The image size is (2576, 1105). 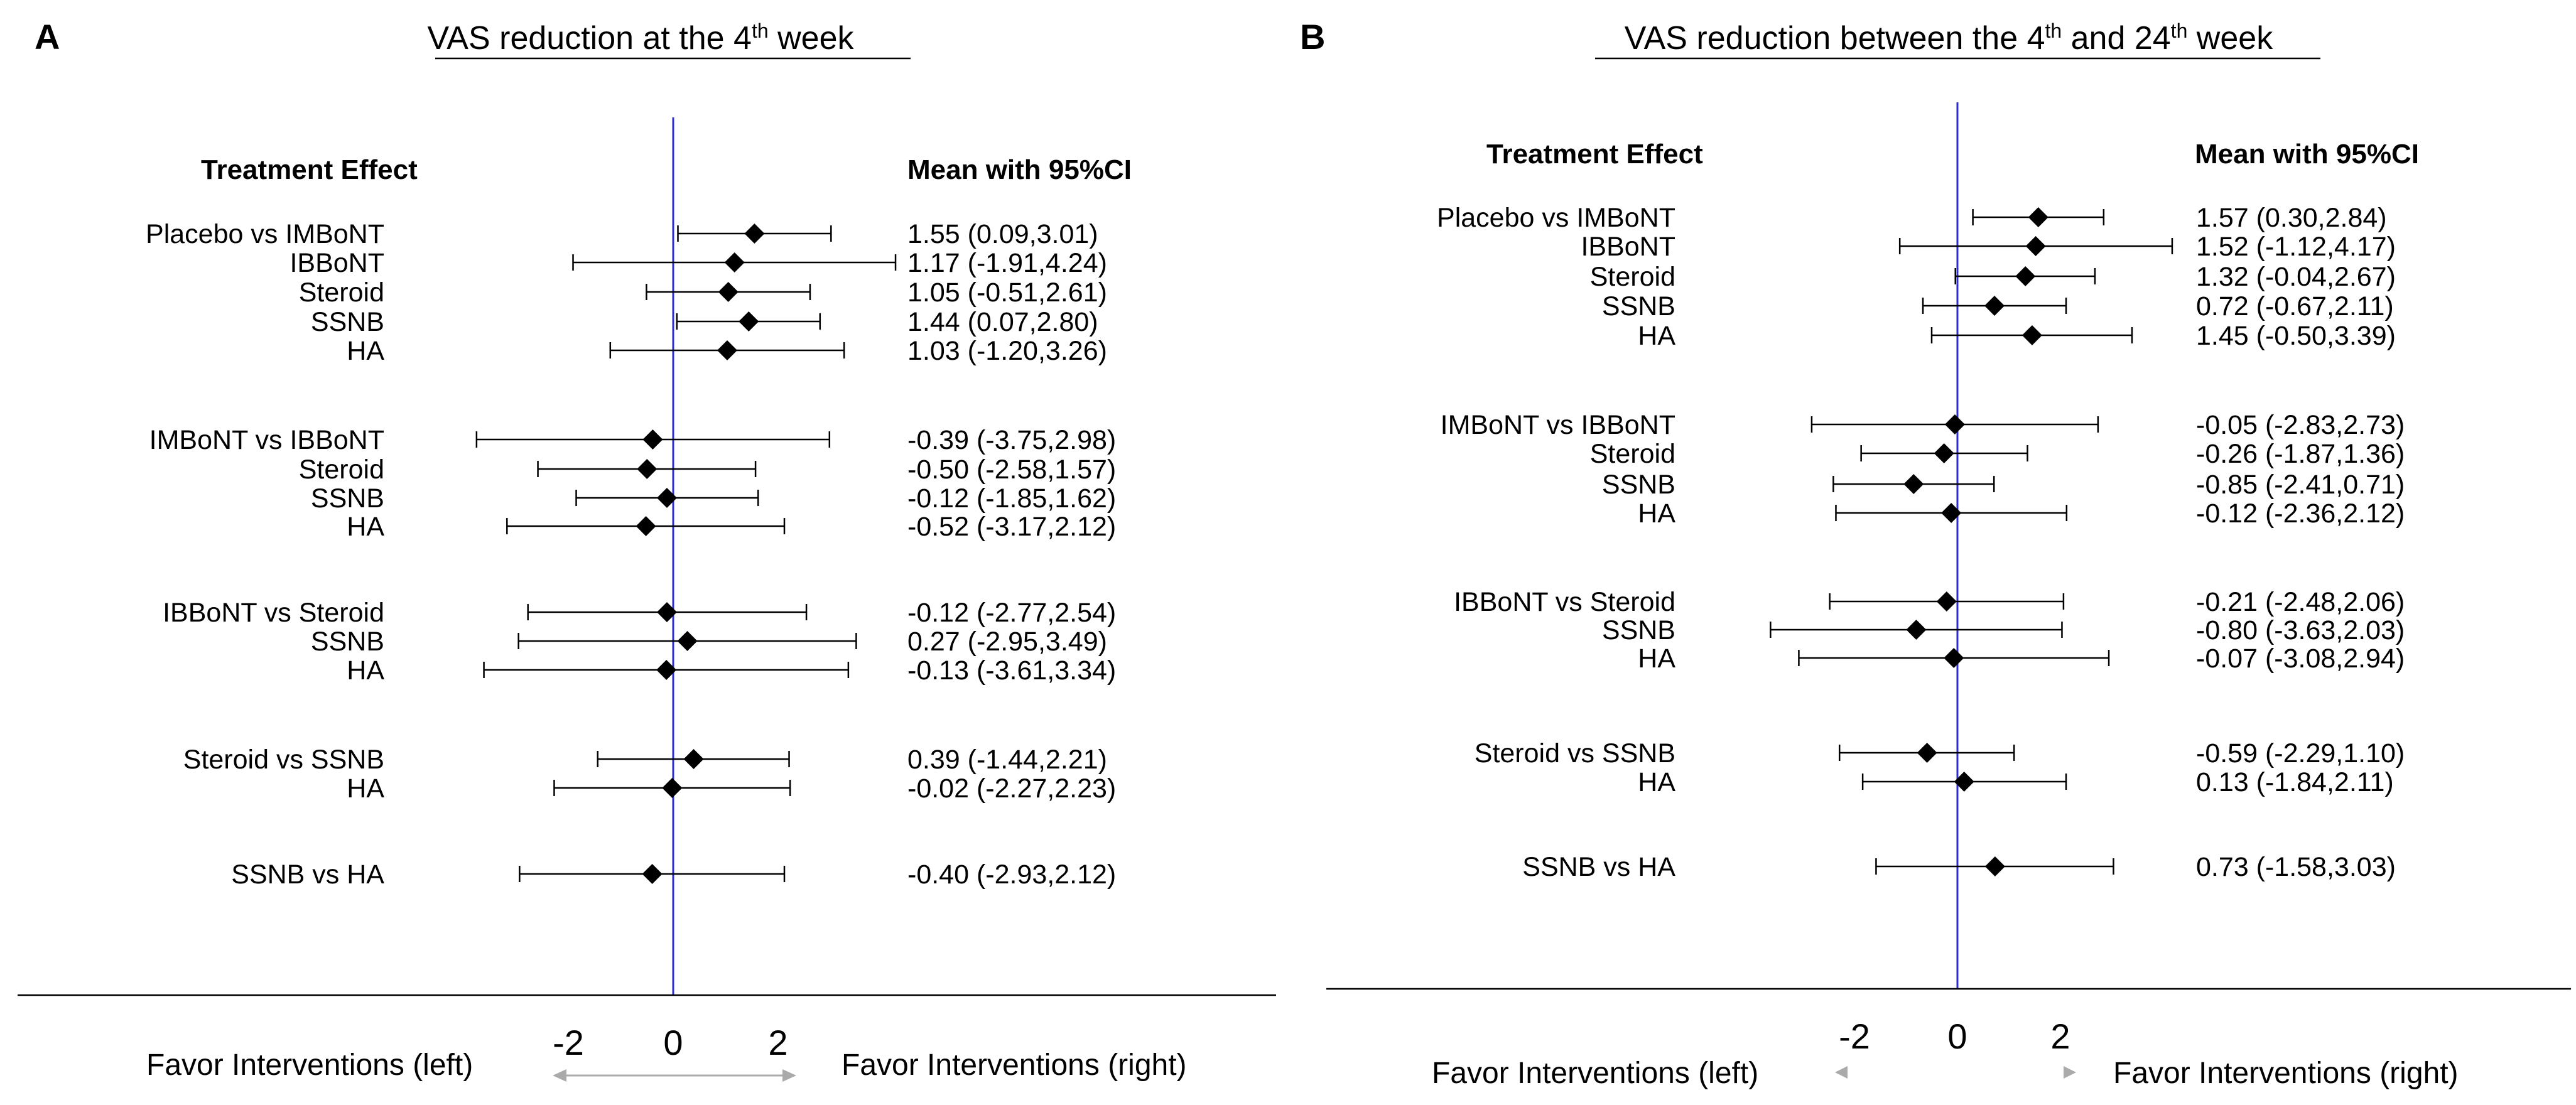 I want to click on panel-b-row: IBBoNT 1.52 (-1.12,4.17), so click(x=1988, y=247).